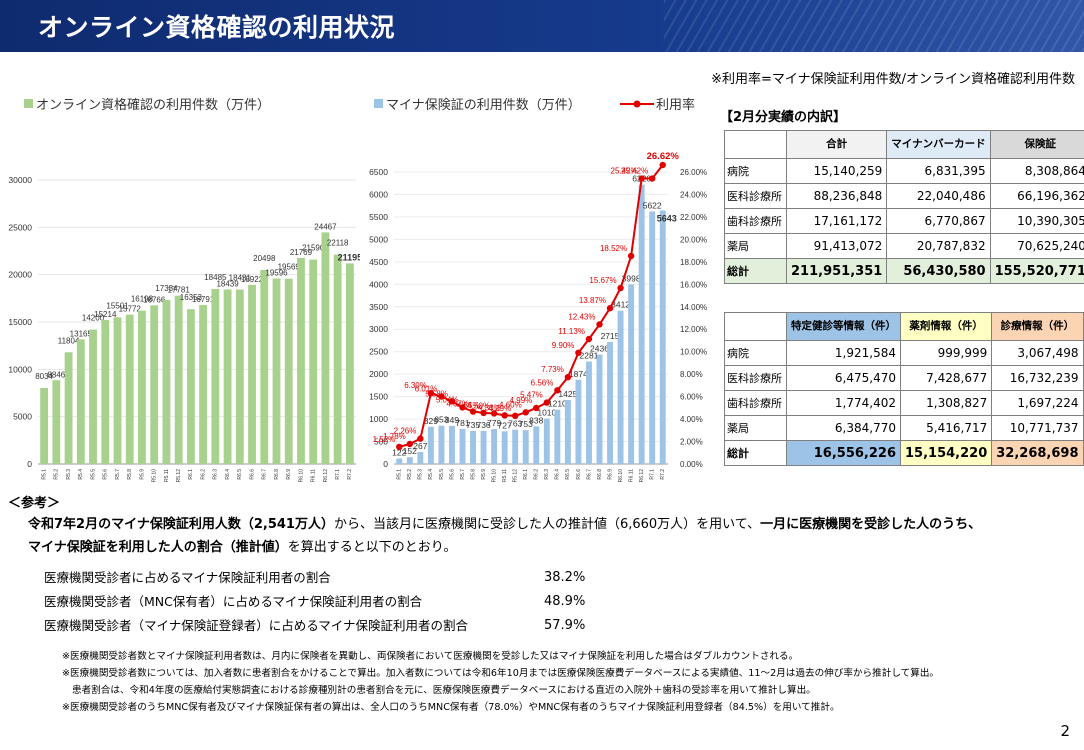  Describe the element at coordinates (93, 318) in the screenshot. I see `bar-data-label: 14200` at that location.